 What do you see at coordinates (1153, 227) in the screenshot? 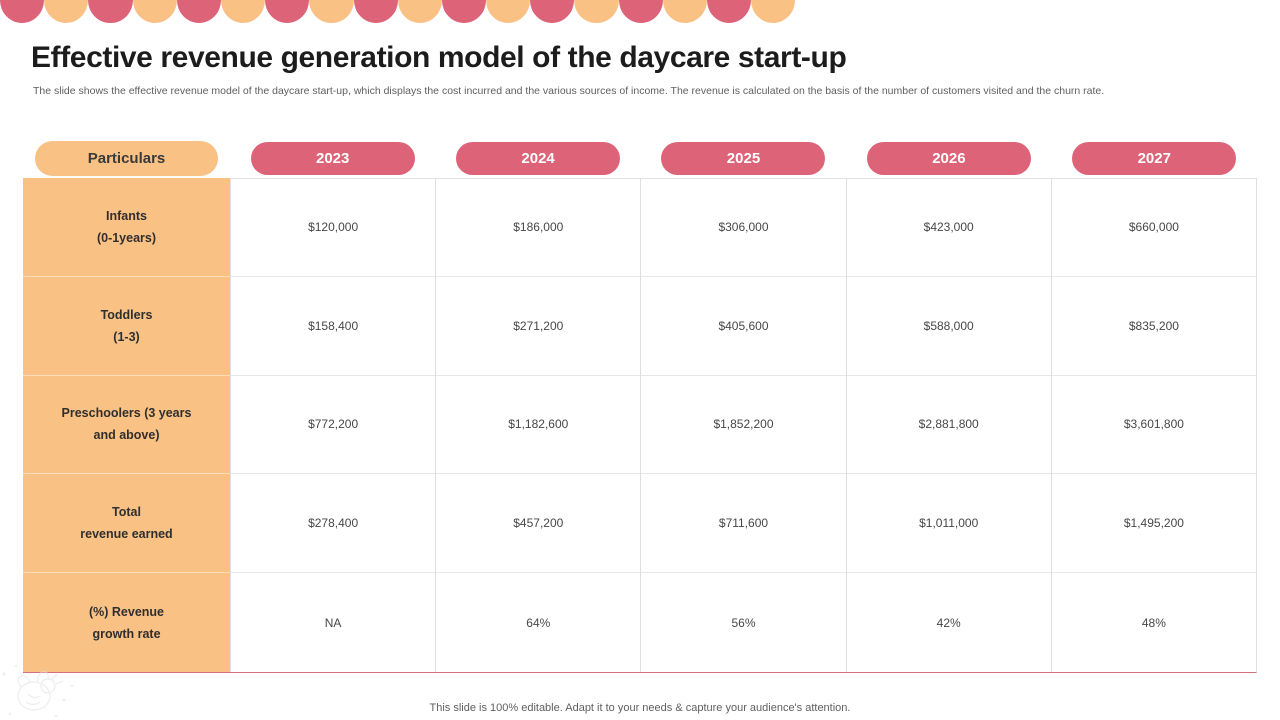
I see `cell-infants-2027: $660,000` at bounding box center [1153, 227].